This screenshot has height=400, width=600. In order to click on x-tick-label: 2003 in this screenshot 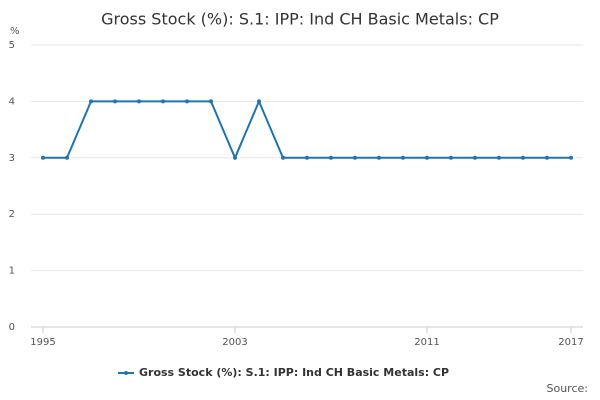, I will do `click(234, 342)`.